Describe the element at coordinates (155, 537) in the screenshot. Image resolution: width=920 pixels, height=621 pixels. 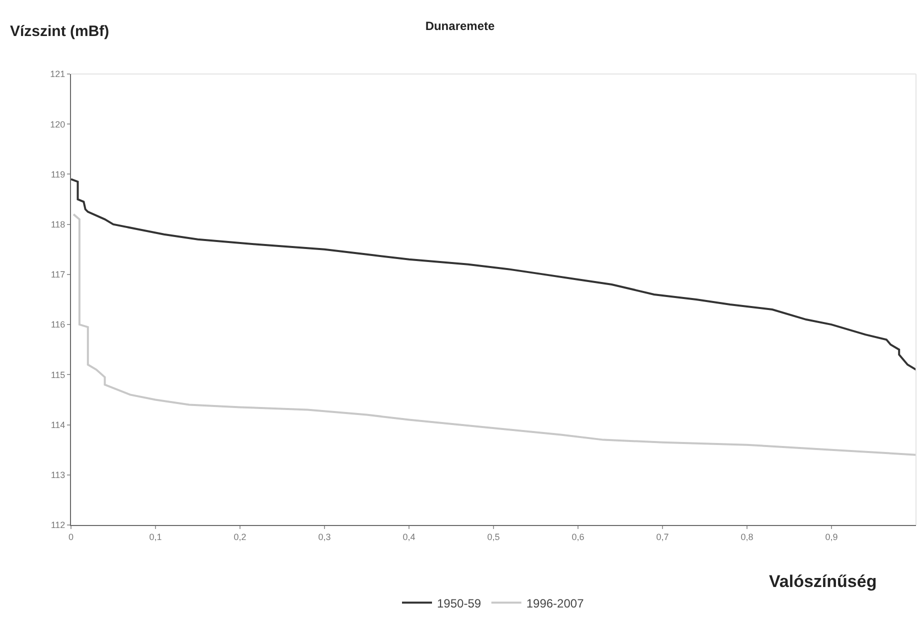
I see `x-tick-label: 0,1` at that location.